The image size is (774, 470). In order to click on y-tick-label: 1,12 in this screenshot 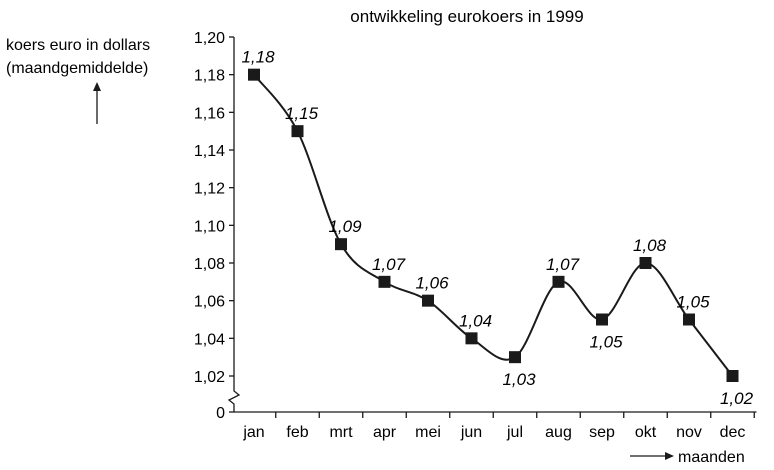, I will do `click(209, 189)`.